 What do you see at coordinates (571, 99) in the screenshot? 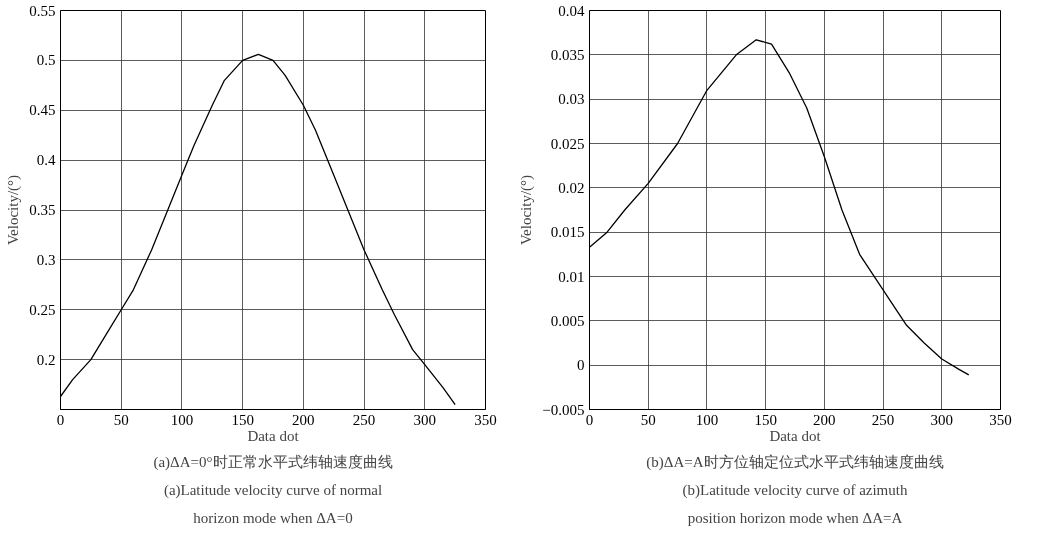
I see `y-tick-label: 0.03` at bounding box center [571, 99].